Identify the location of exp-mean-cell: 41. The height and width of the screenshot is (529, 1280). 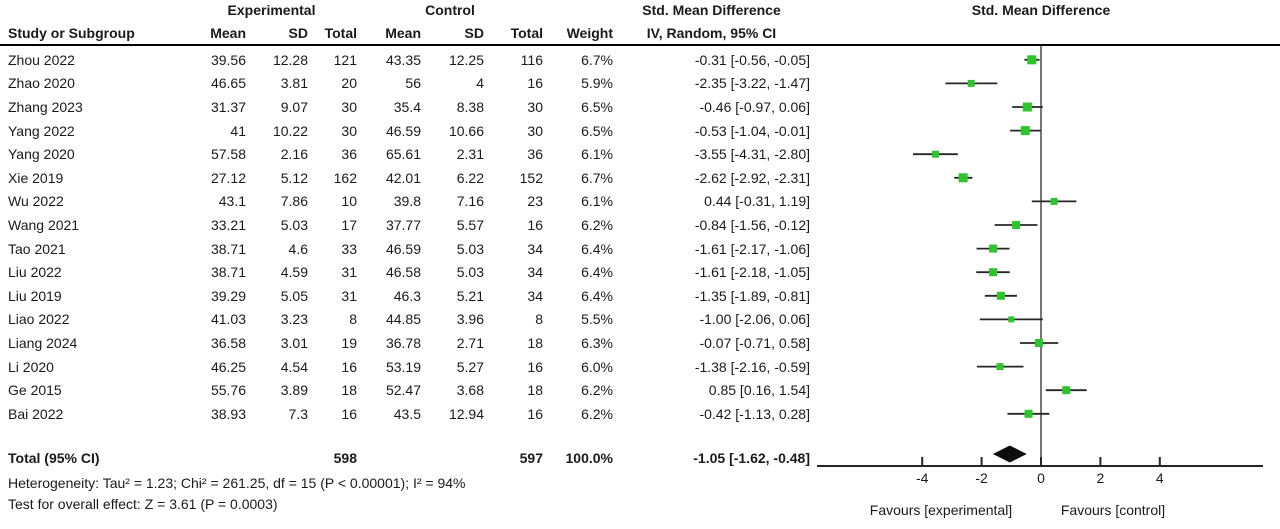
(238, 130).